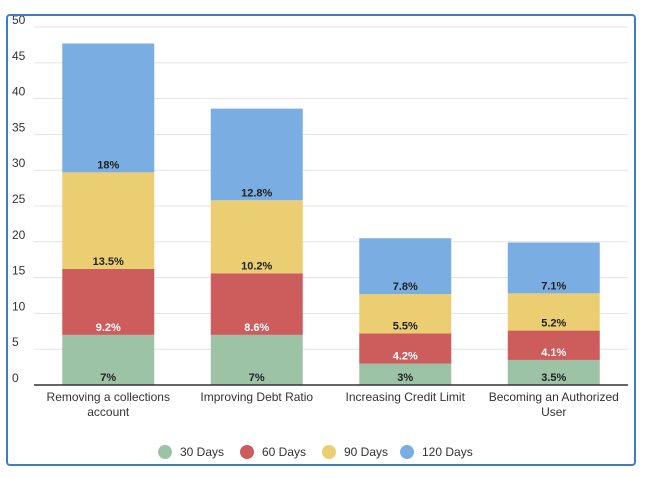 This screenshot has width=652, height=478. Describe the element at coordinates (256, 193) in the screenshot. I see `data-label: 12.8%` at that location.